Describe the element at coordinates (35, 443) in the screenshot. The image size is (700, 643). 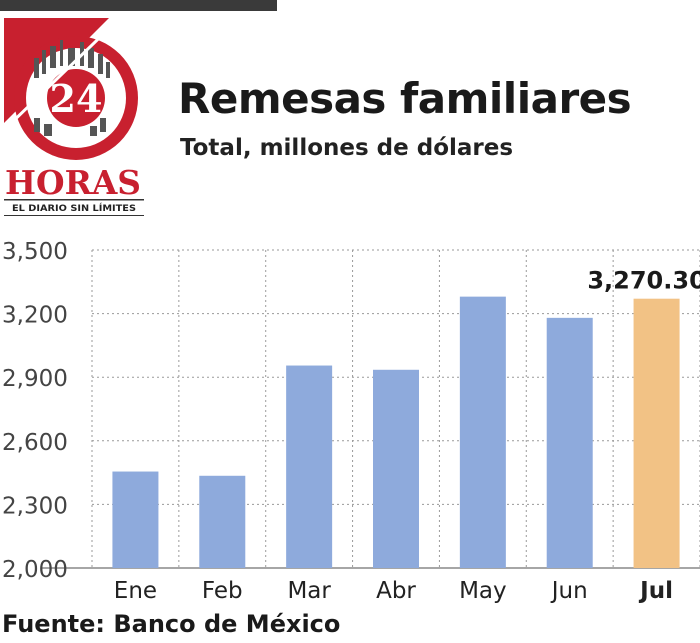
I see `y-tick-label: 2,600` at that location.